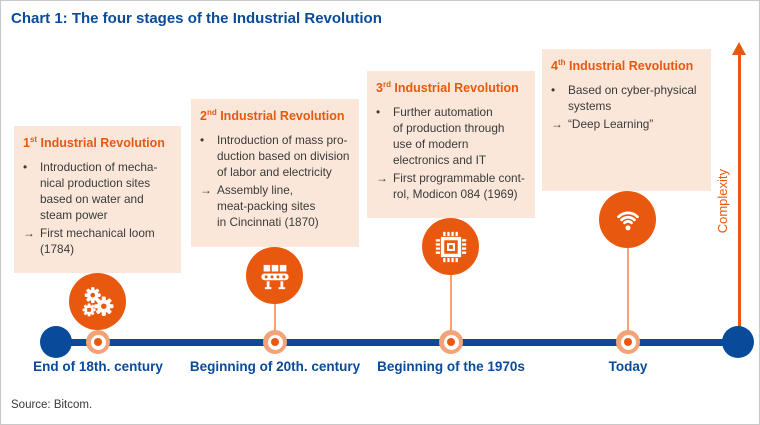 This screenshot has height=425, width=760. Describe the element at coordinates (26, 143) in the screenshot. I see `stage-1-ordinal: 1` at that location.